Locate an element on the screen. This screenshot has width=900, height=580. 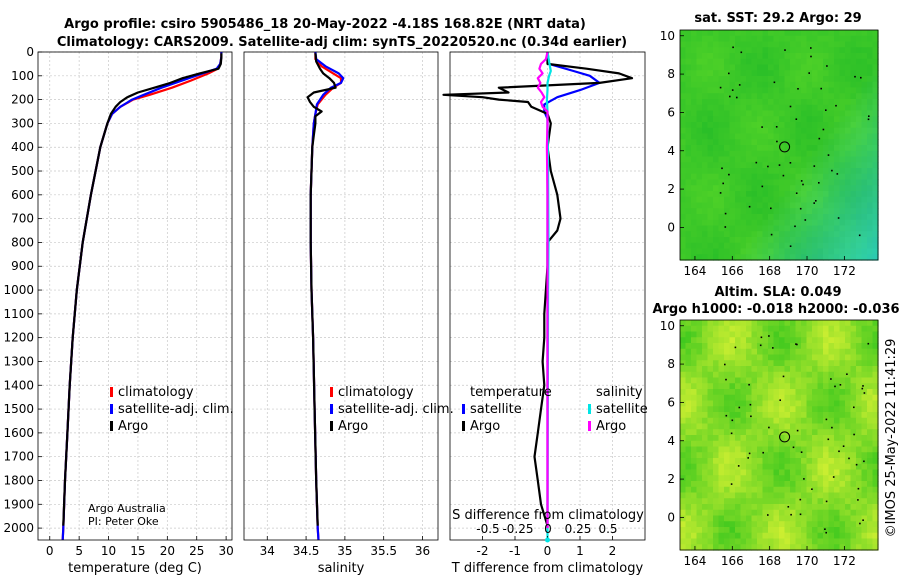
x-tick-label: 1 is located at coordinates (580, 551).